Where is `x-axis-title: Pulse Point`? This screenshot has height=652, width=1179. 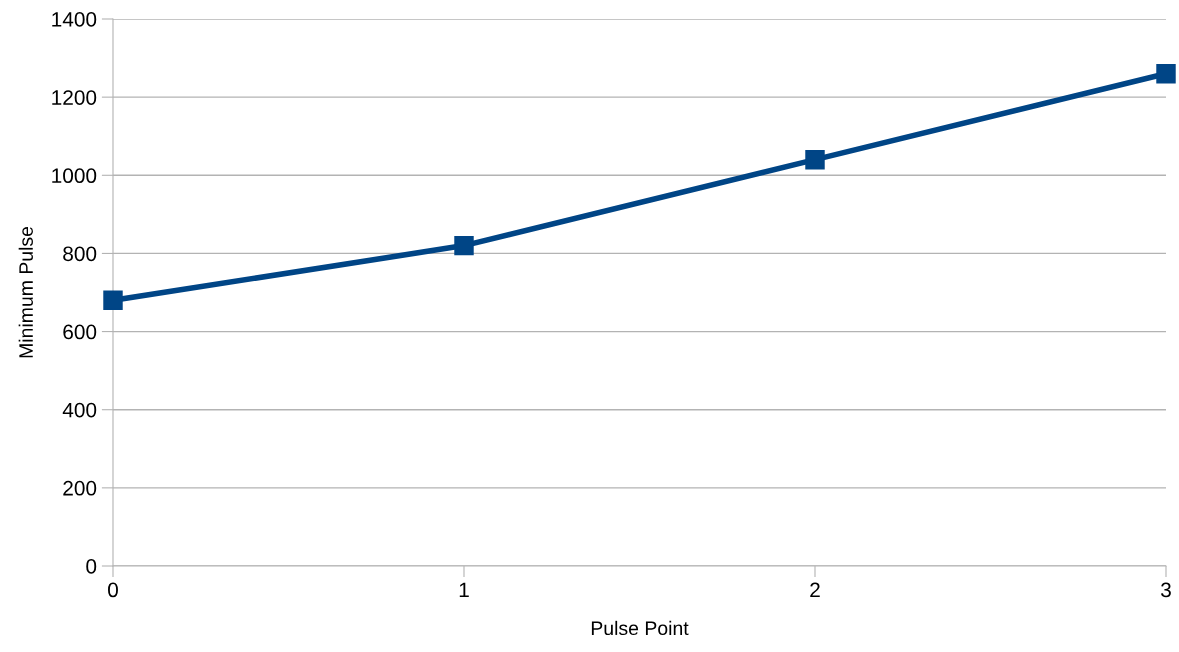
x-axis-title: Pulse Point is located at coordinates (640, 628).